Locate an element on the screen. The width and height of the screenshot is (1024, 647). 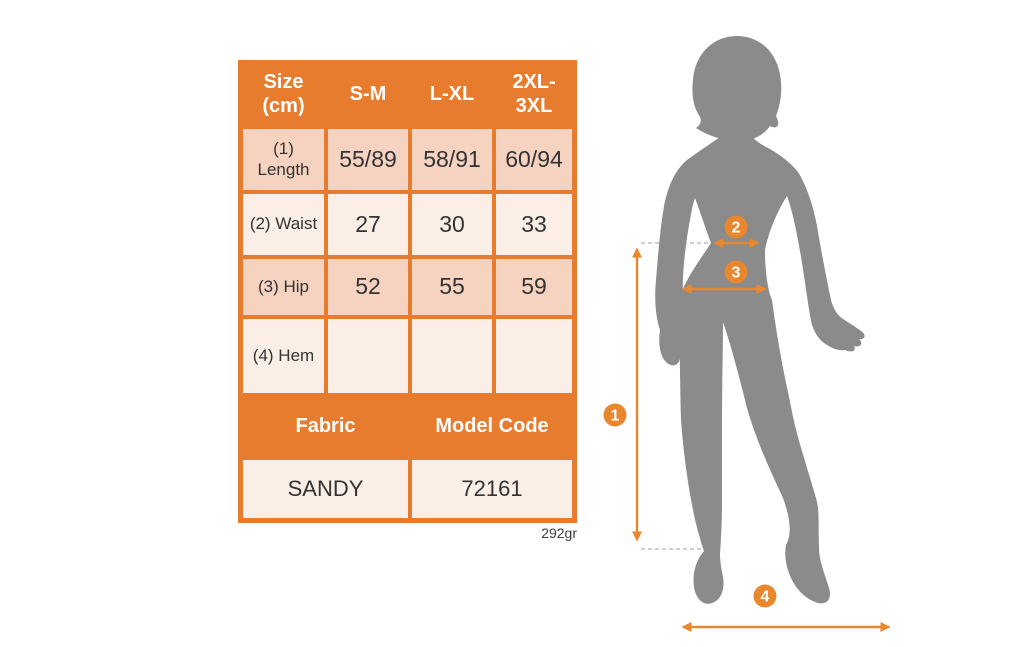
marker-1-length: 1 is located at coordinates (615, 415).